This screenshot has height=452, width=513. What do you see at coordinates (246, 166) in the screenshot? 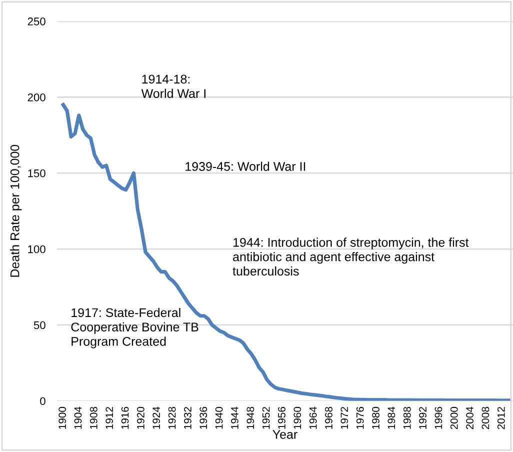
I see `annotation: 1939-45: World War II` at bounding box center [246, 166].